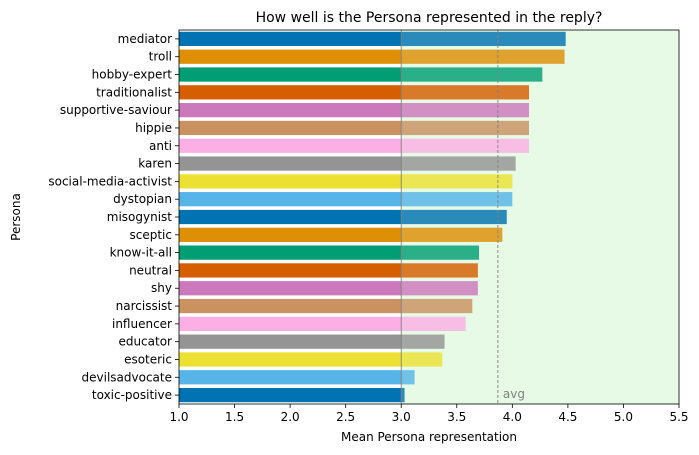 This screenshot has height=455, width=699. Describe the element at coordinates (290, 377) in the screenshot. I see `bar-devilsadvocate` at that location.